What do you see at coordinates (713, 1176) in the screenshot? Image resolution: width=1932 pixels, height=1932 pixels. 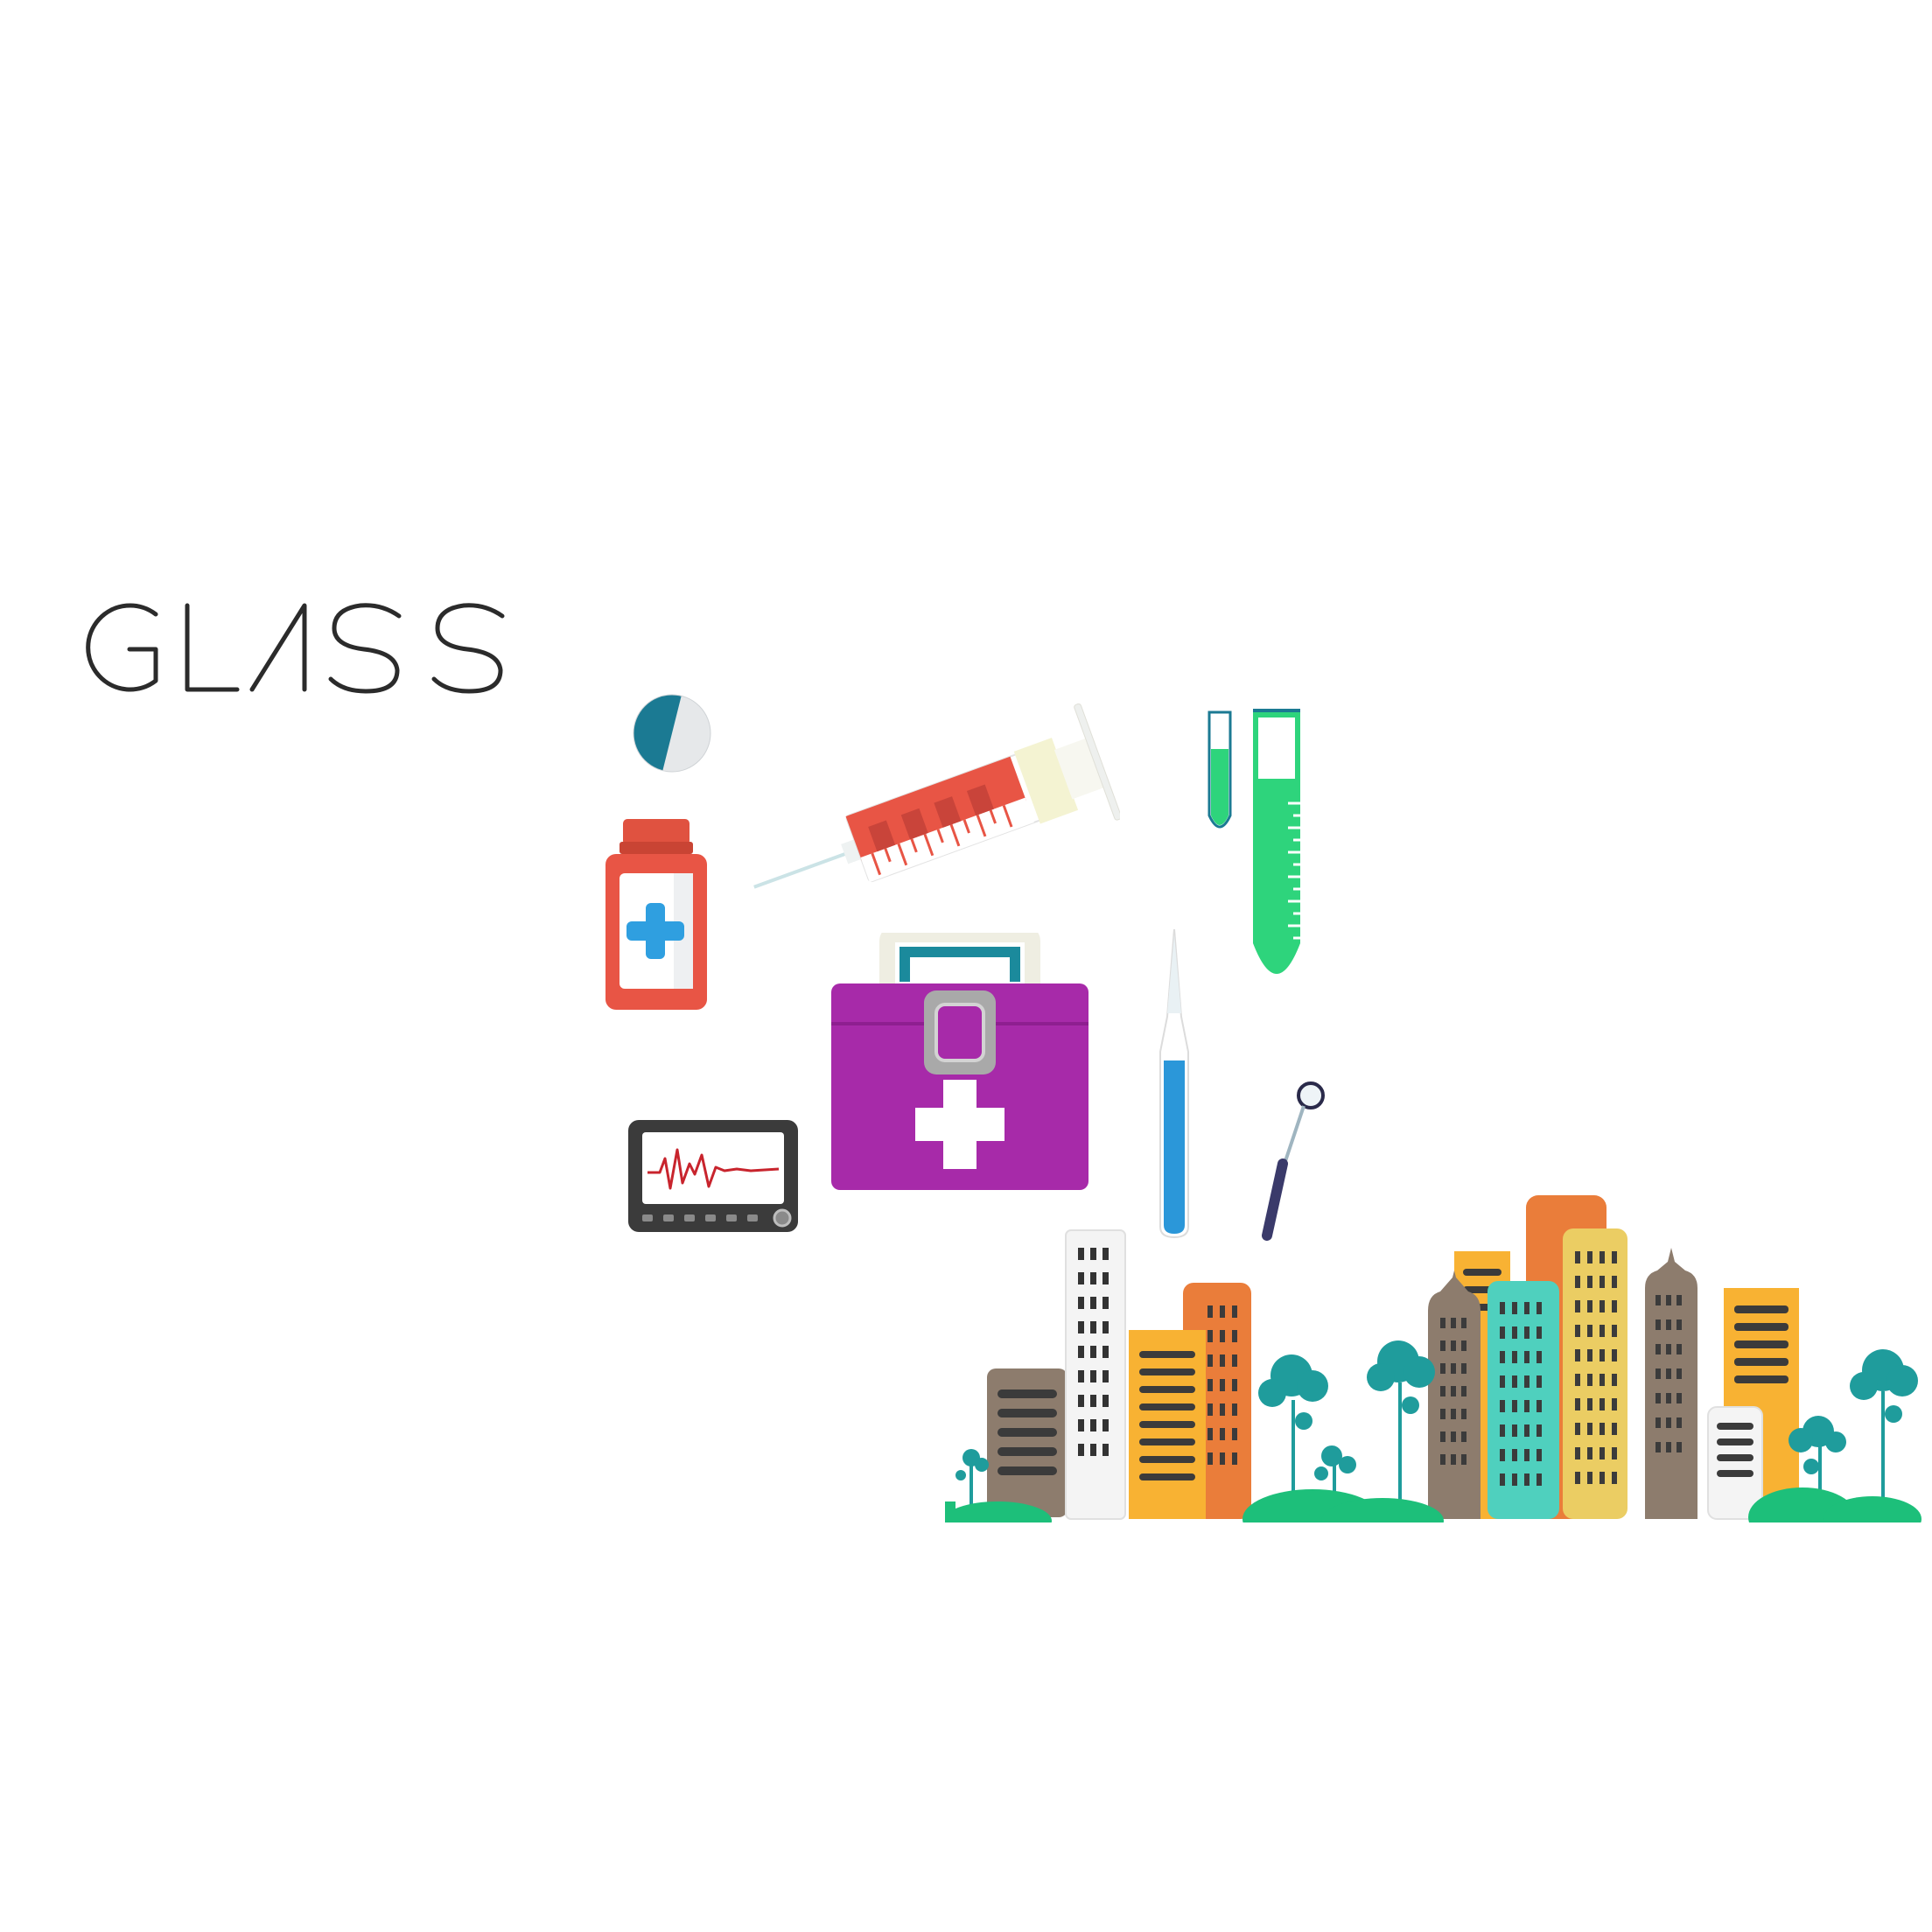 I see `heart-monitor-icon` at bounding box center [713, 1176].